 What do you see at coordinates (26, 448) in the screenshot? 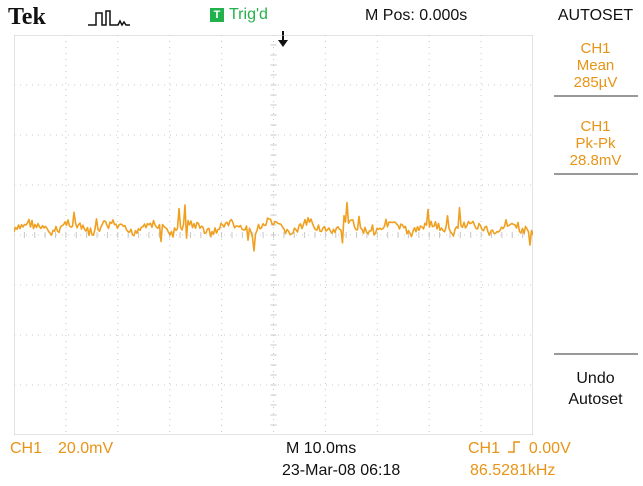
I see `ch1-label: CH1` at bounding box center [26, 448].